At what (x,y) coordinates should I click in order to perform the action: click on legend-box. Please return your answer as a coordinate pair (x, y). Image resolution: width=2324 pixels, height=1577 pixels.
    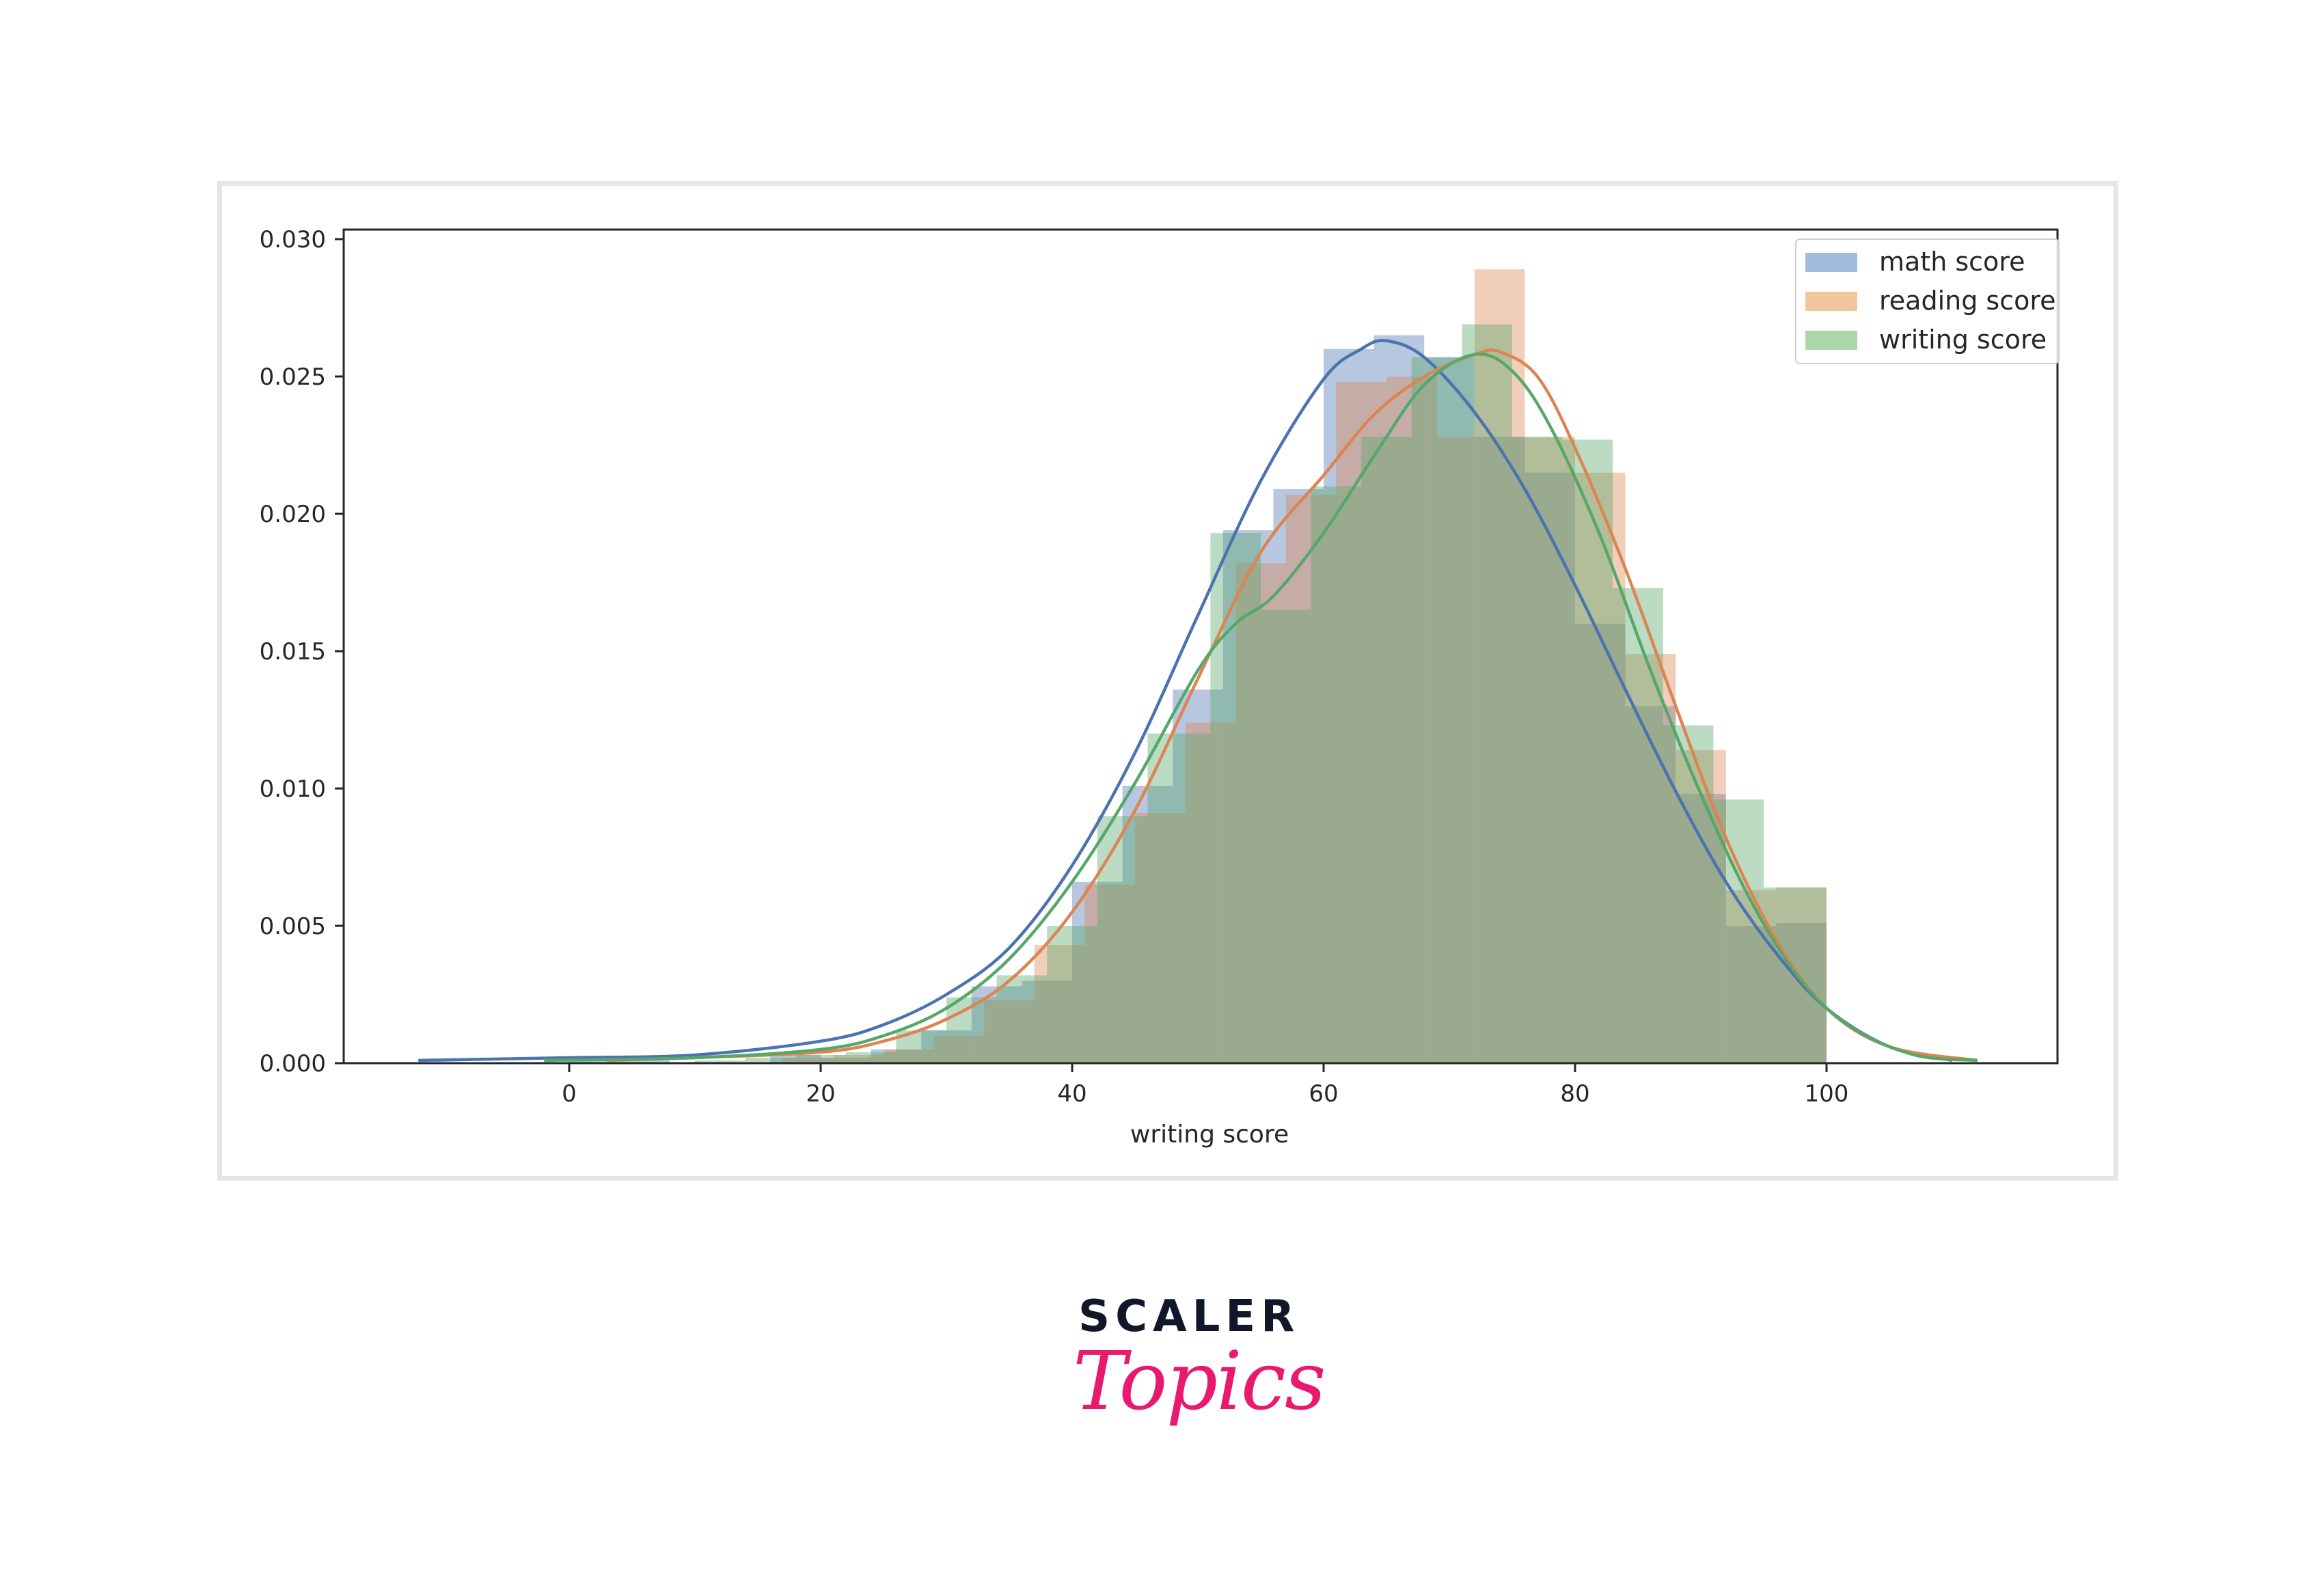
    Looking at the image, I should click on (1928, 301).